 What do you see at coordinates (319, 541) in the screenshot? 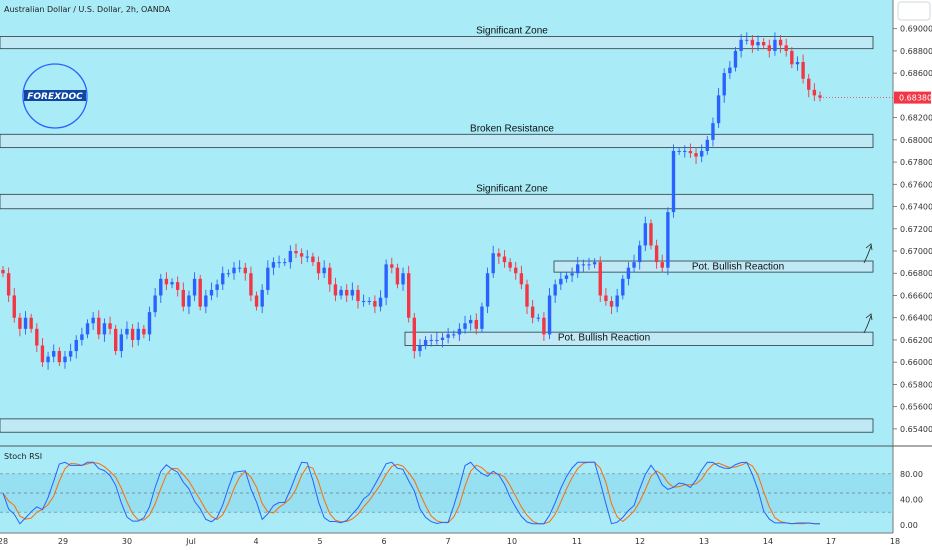
I see `time-tick-label: 5` at bounding box center [319, 541].